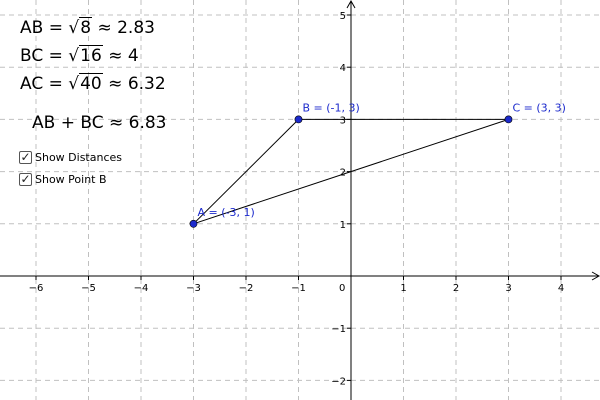 Image resolution: width=600 pixels, height=400 pixels. I want to click on y-axis-arrow-icon, so click(351, 4).